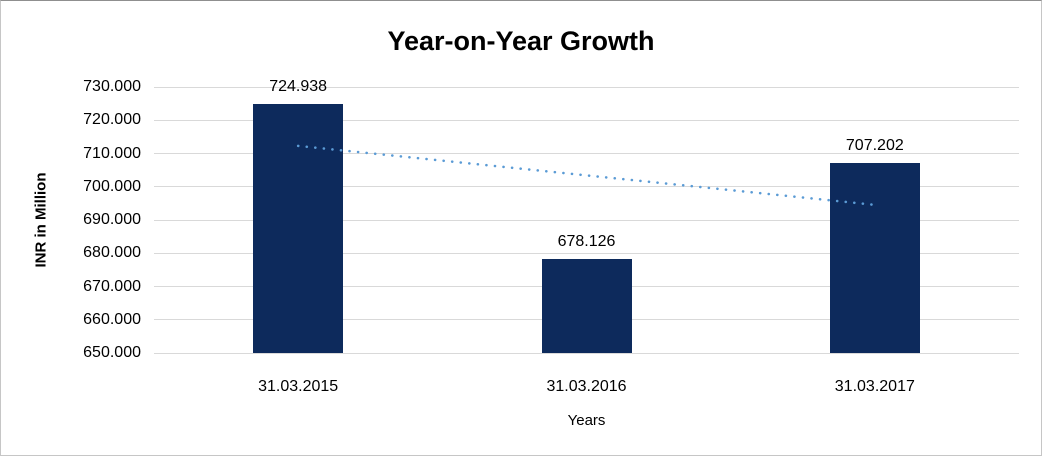  What do you see at coordinates (112, 319) in the screenshot?
I see `y-tick-label: 660.000` at bounding box center [112, 319].